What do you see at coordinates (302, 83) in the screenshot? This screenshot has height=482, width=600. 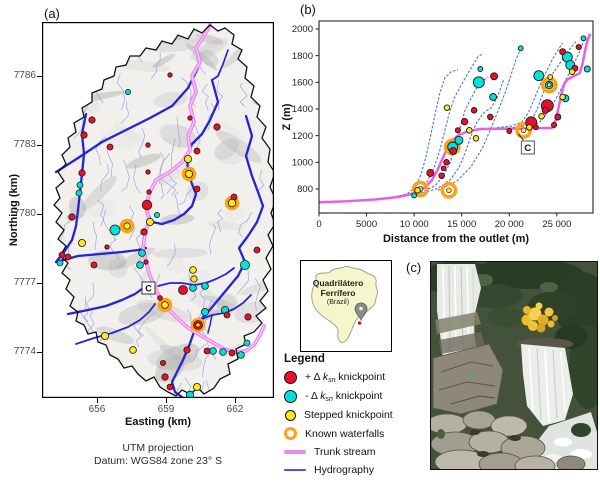 I see `y-tick-label: 1600` at bounding box center [302, 83].